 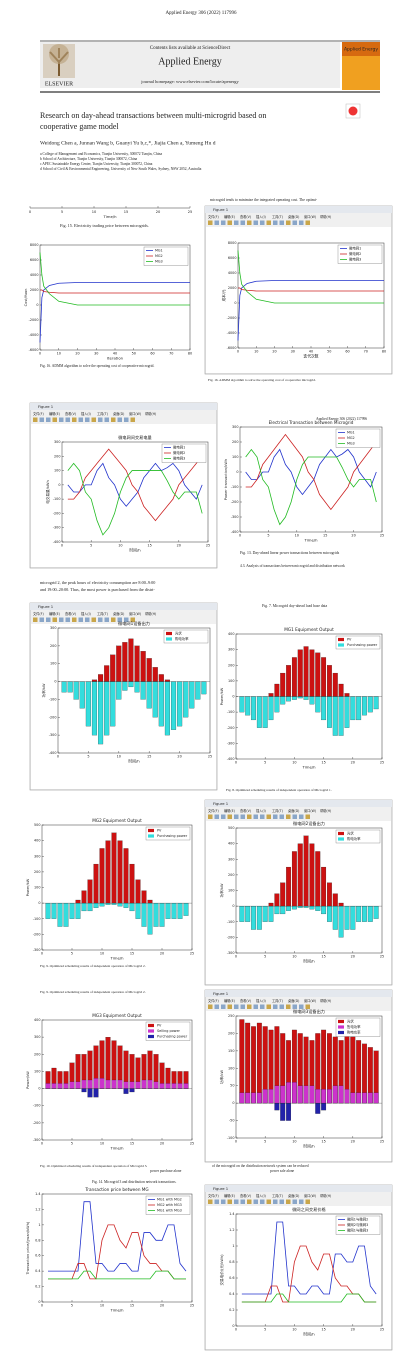 What do you see at coordinates (221, 209) in the screenshot?
I see `window-title: Figure 1` at bounding box center [221, 209].